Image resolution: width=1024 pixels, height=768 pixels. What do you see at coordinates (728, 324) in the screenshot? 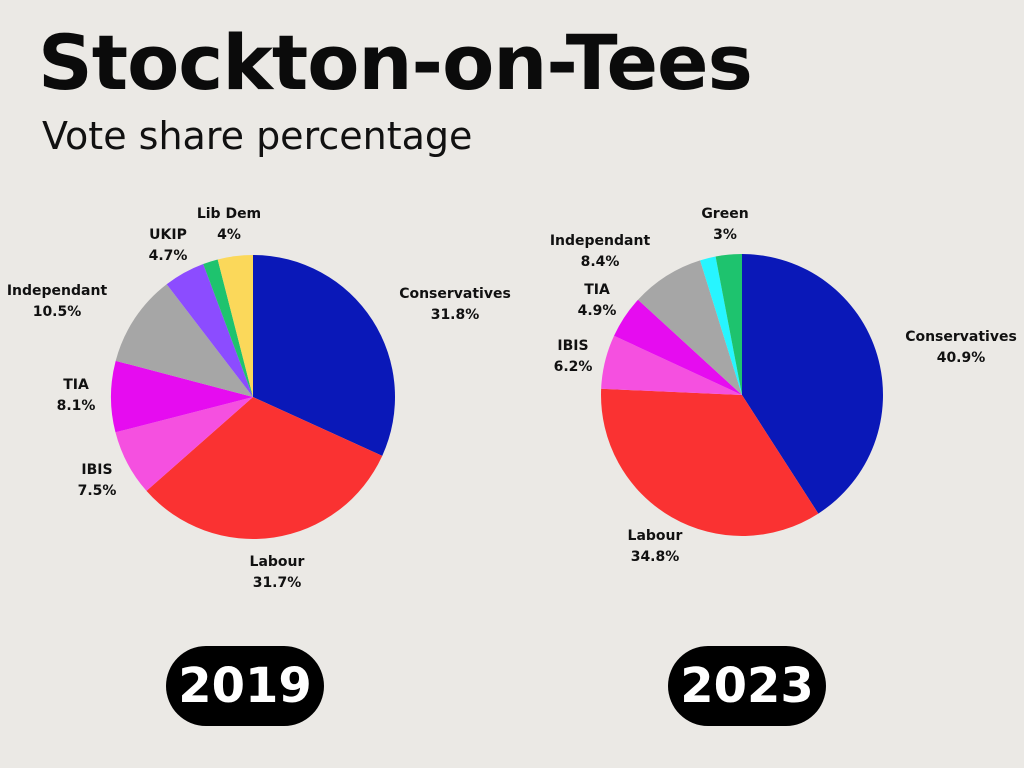
I see `pie-slice-green` at bounding box center [728, 324].